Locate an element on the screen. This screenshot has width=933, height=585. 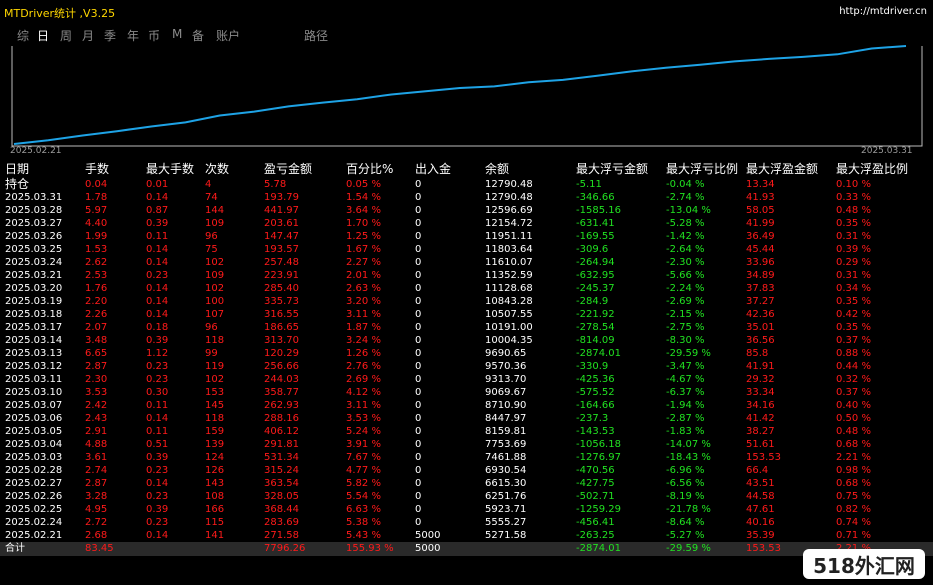
tab-quarter: 季 is located at coordinates (110, 36).